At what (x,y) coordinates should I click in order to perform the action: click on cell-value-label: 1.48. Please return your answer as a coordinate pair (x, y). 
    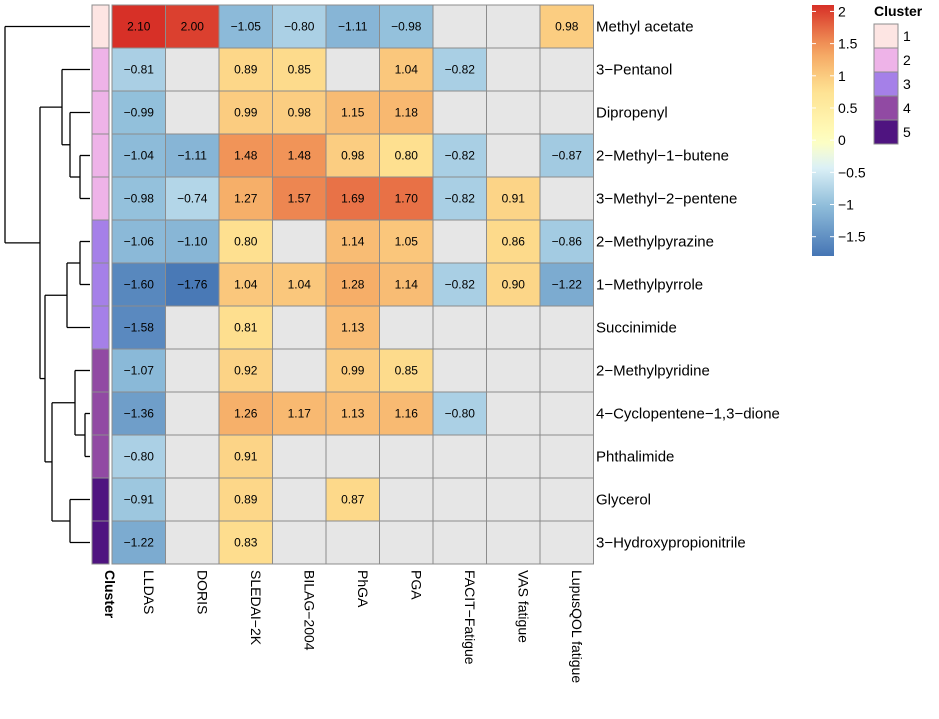
    Looking at the image, I should click on (300, 156).